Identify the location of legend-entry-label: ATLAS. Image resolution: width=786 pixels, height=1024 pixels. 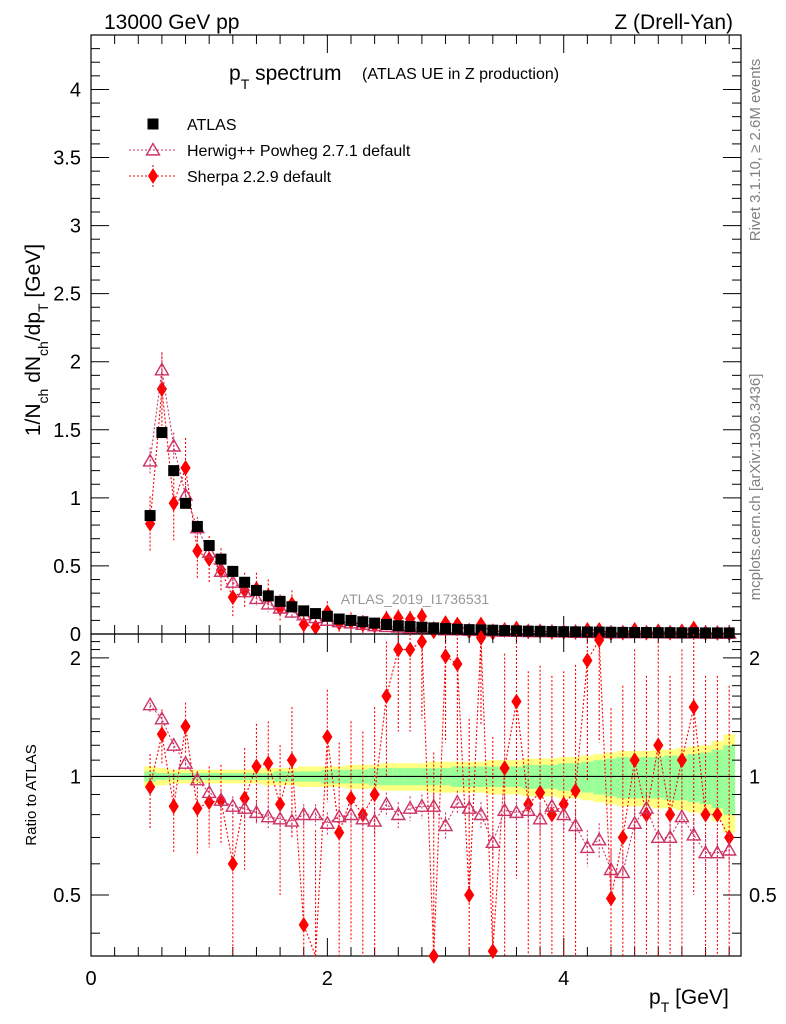
(212, 125).